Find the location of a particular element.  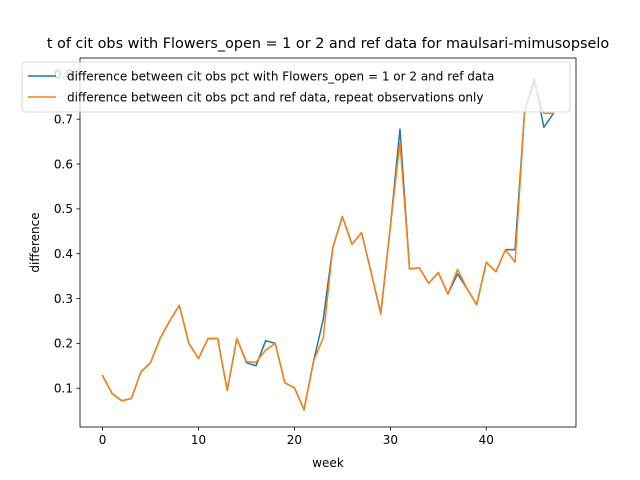

legend-frame is located at coordinates (296, 87).